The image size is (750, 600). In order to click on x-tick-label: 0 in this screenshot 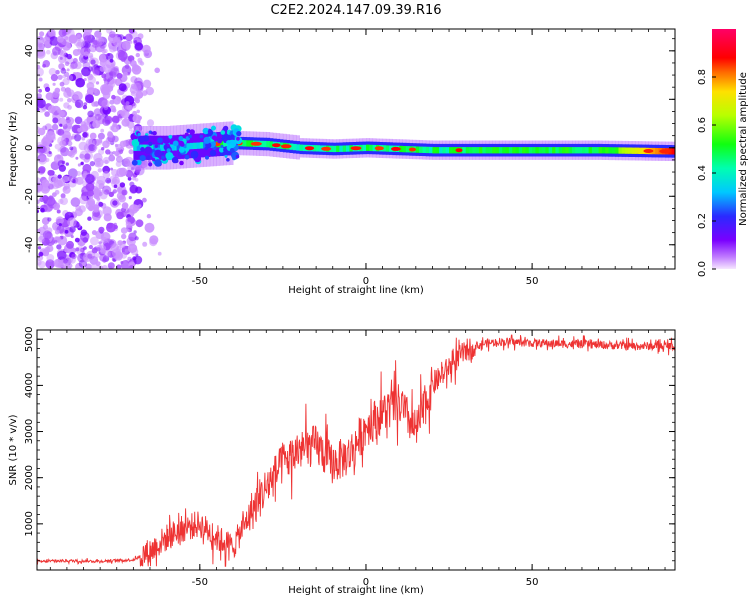, I will do `click(366, 582)`.